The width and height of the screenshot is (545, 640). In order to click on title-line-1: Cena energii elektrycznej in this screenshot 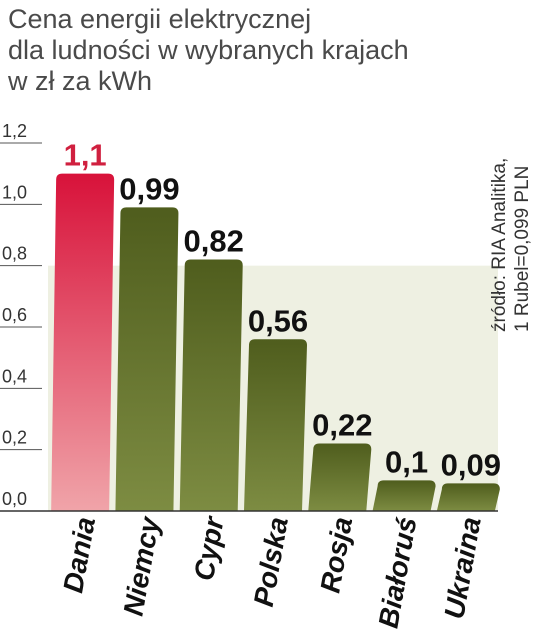, I will do `click(160, 19)`.